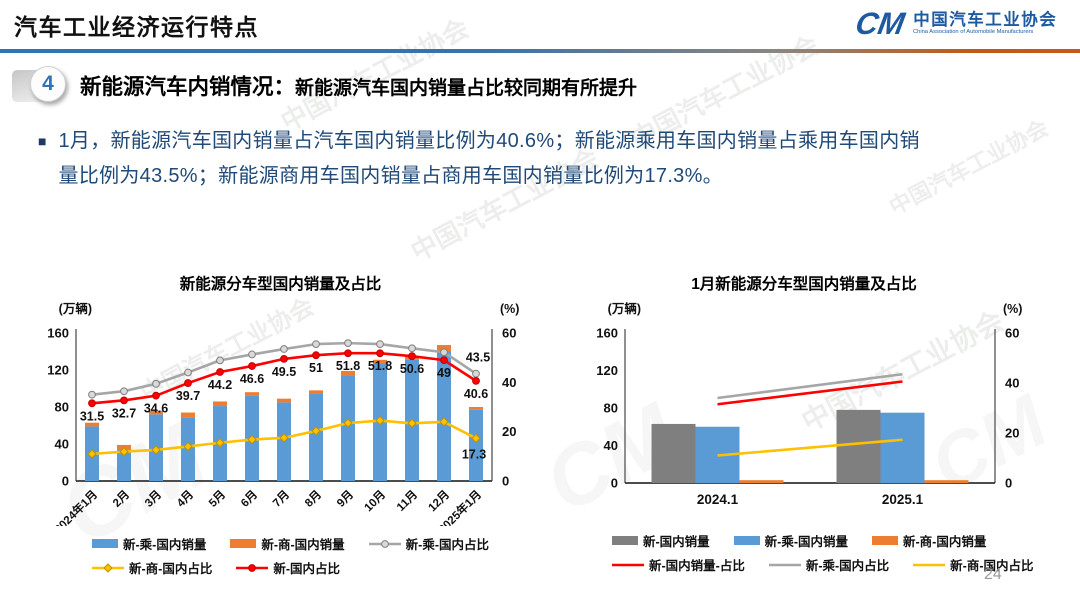 This screenshot has width=1080, height=607. Describe the element at coordinates (252, 379) in the screenshot. I see `data-label: 46.6` at that location.